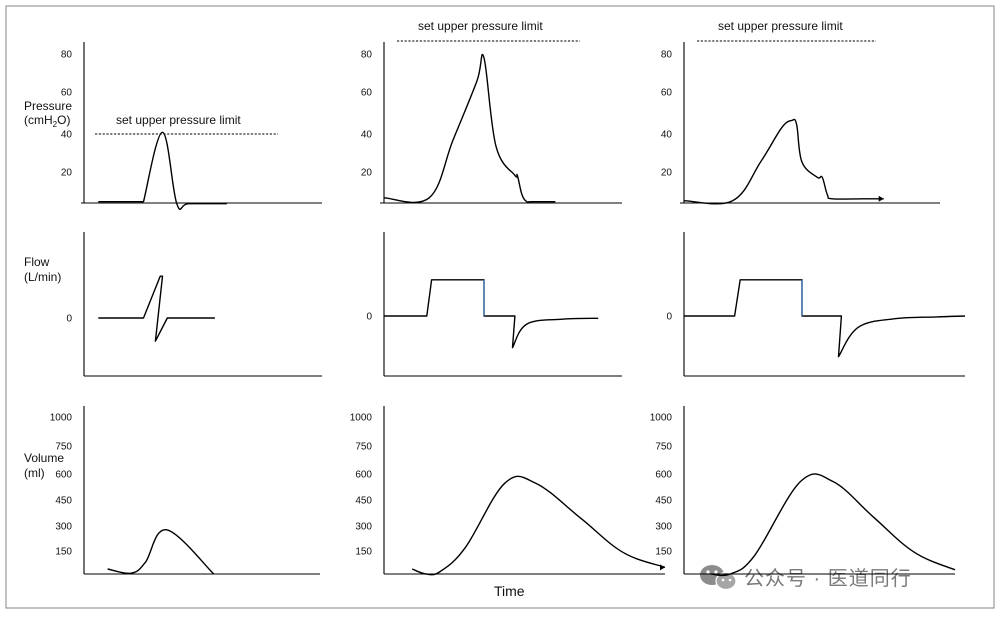 This screenshot has height=618, width=1000. Describe the element at coordinates (44, 458) in the screenshot. I see `volume-axis-label: Volume` at that location.